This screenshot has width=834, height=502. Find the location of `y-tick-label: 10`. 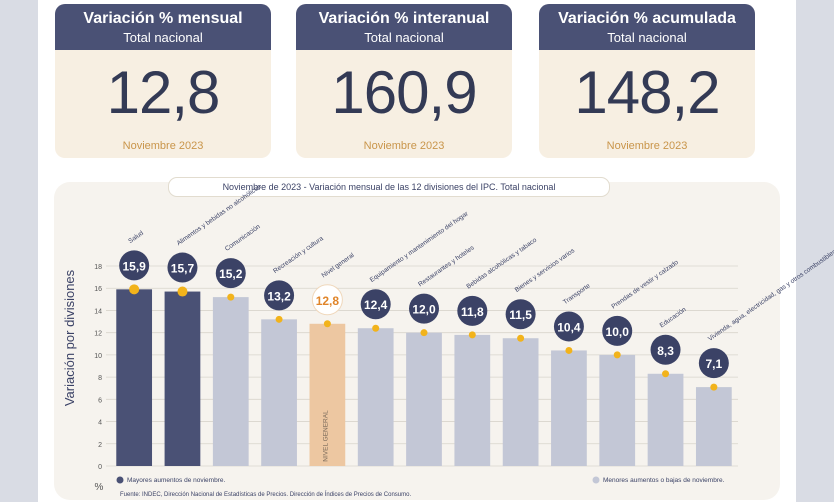

y-tick-label: 10 is located at coordinates (98, 356).